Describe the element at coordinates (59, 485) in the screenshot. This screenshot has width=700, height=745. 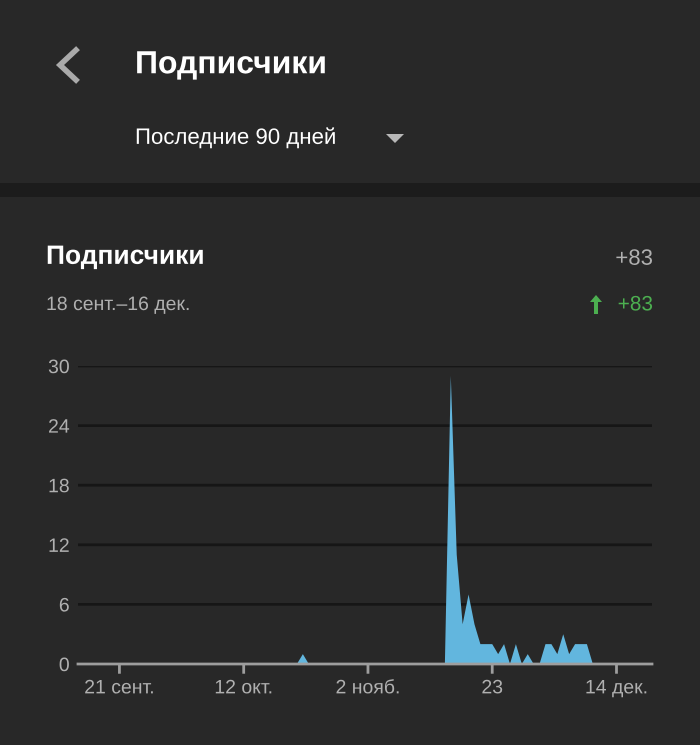
I see `y-tick-label: 18` at that location.